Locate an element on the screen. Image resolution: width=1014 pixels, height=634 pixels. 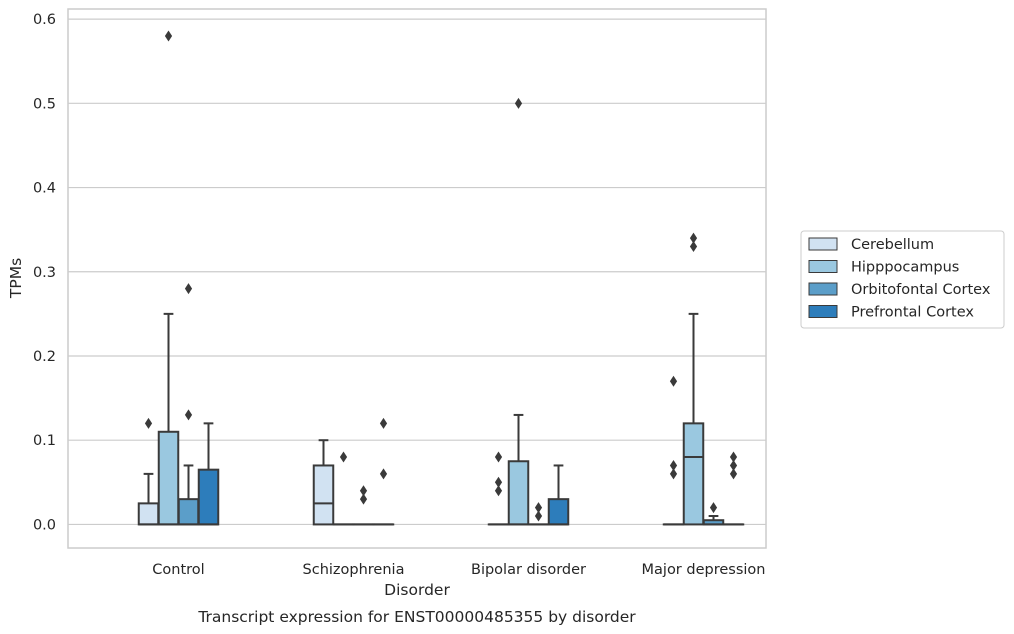
legend-label: Orbitofontal Cortex is located at coordinates (921, 290).